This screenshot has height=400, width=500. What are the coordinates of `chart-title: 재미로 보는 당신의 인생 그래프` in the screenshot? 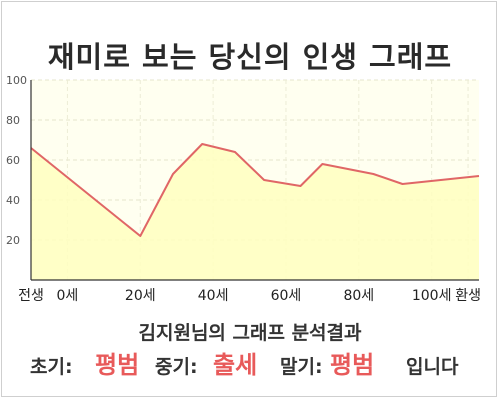 It's located at (250, 57).